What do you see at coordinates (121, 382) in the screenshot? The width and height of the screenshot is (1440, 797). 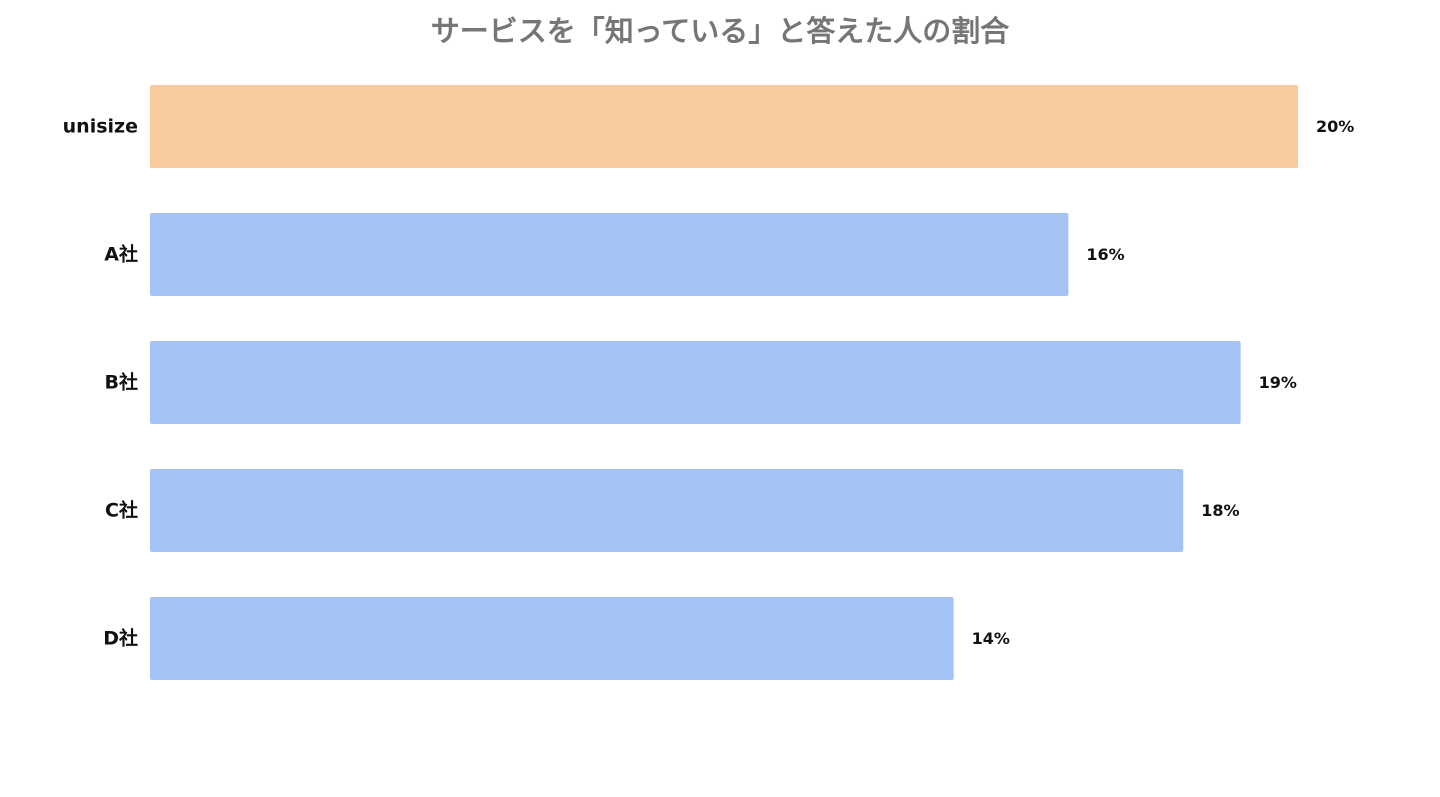 I see `category-label-2: B社` at bounding box center [121, 382].